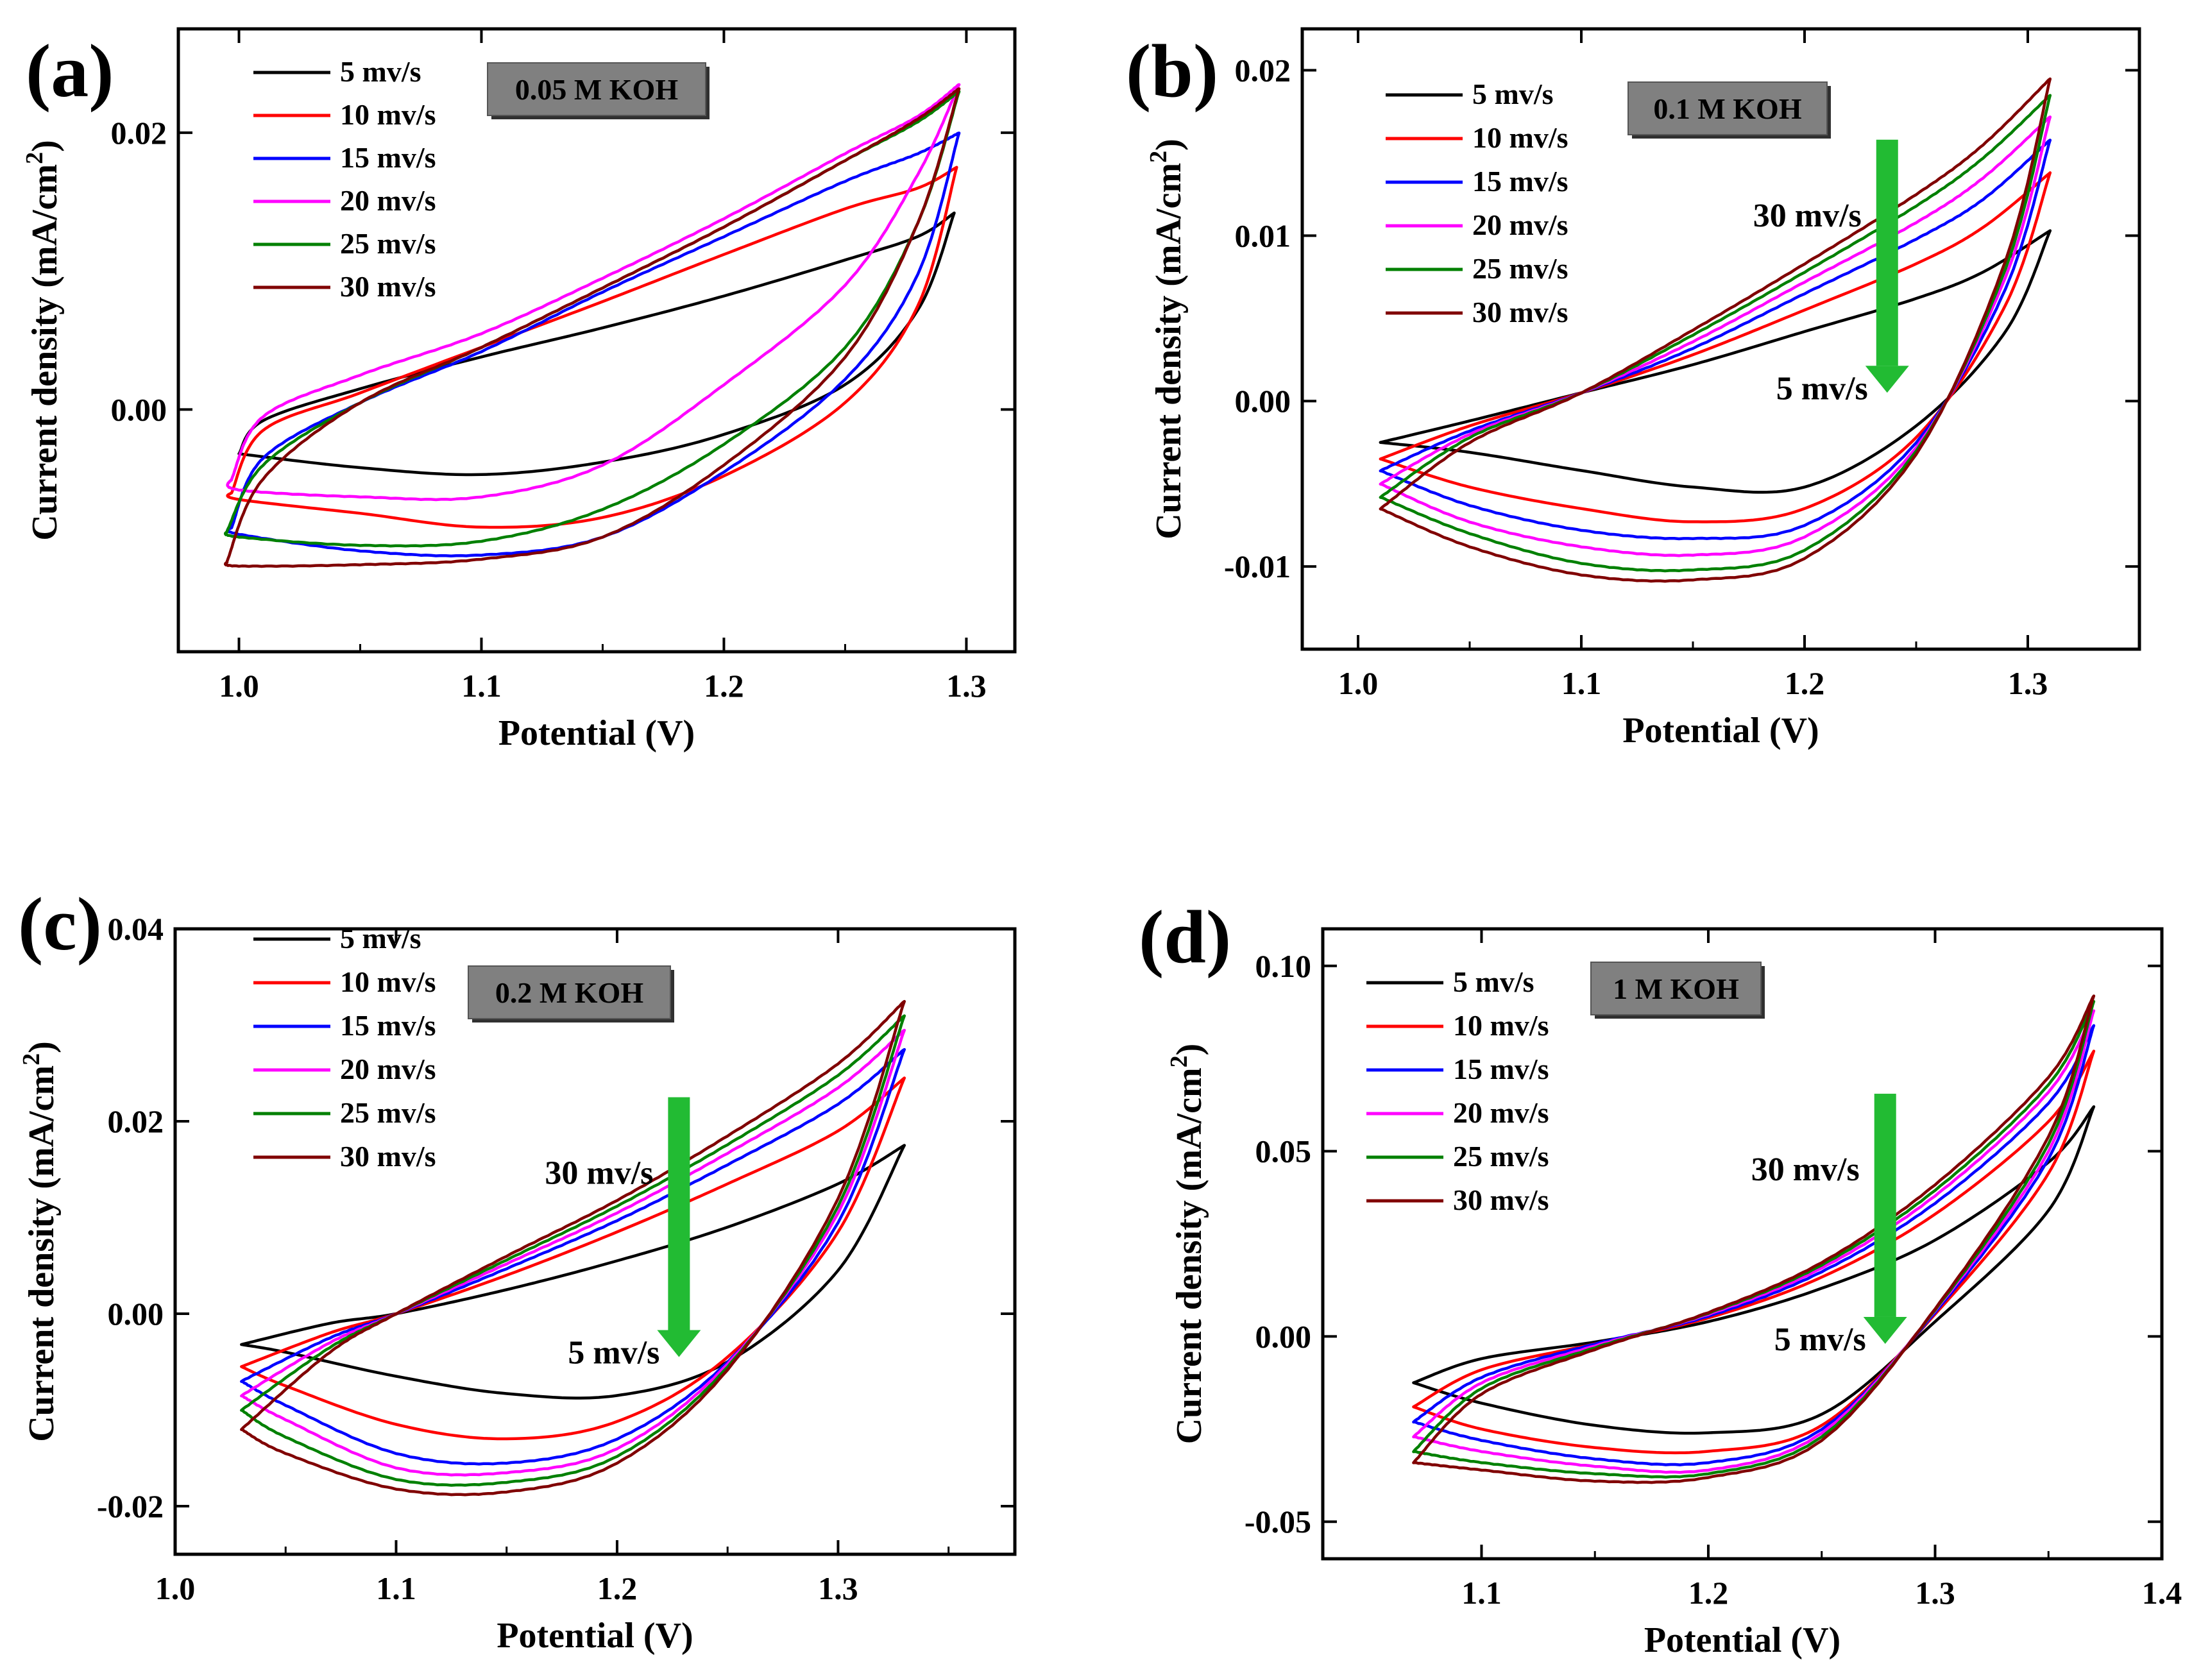  Describe the element at coordinates (1172, 71) in the screenshot. I see `panel-label: (b)` at that location.